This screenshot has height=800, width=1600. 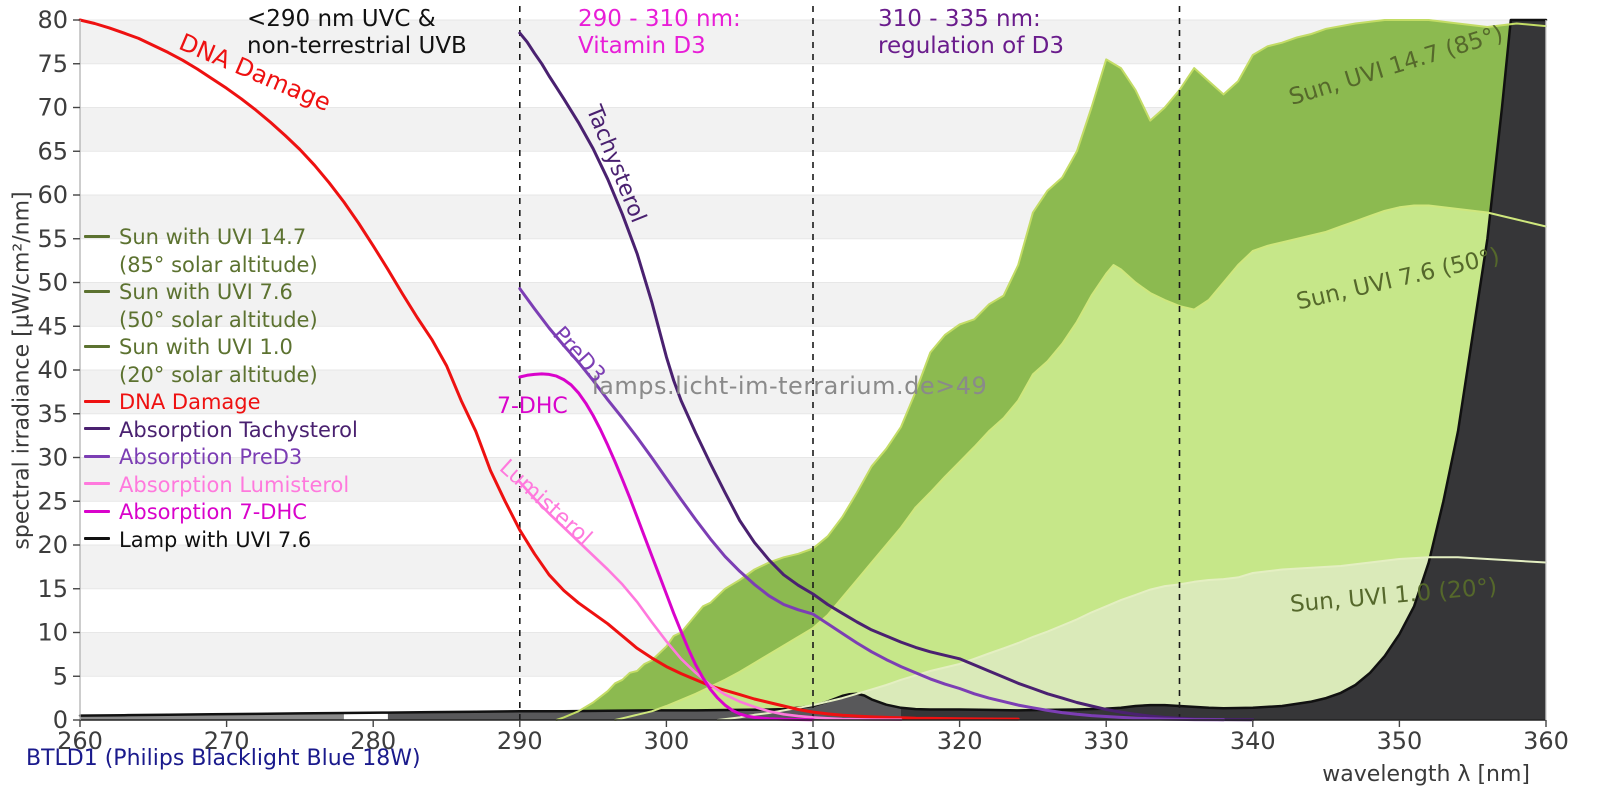 What do you see at coordinates (52, 195) in the screenshot?
I see `y-tick-label: 60` at bounding box center [52, 195].